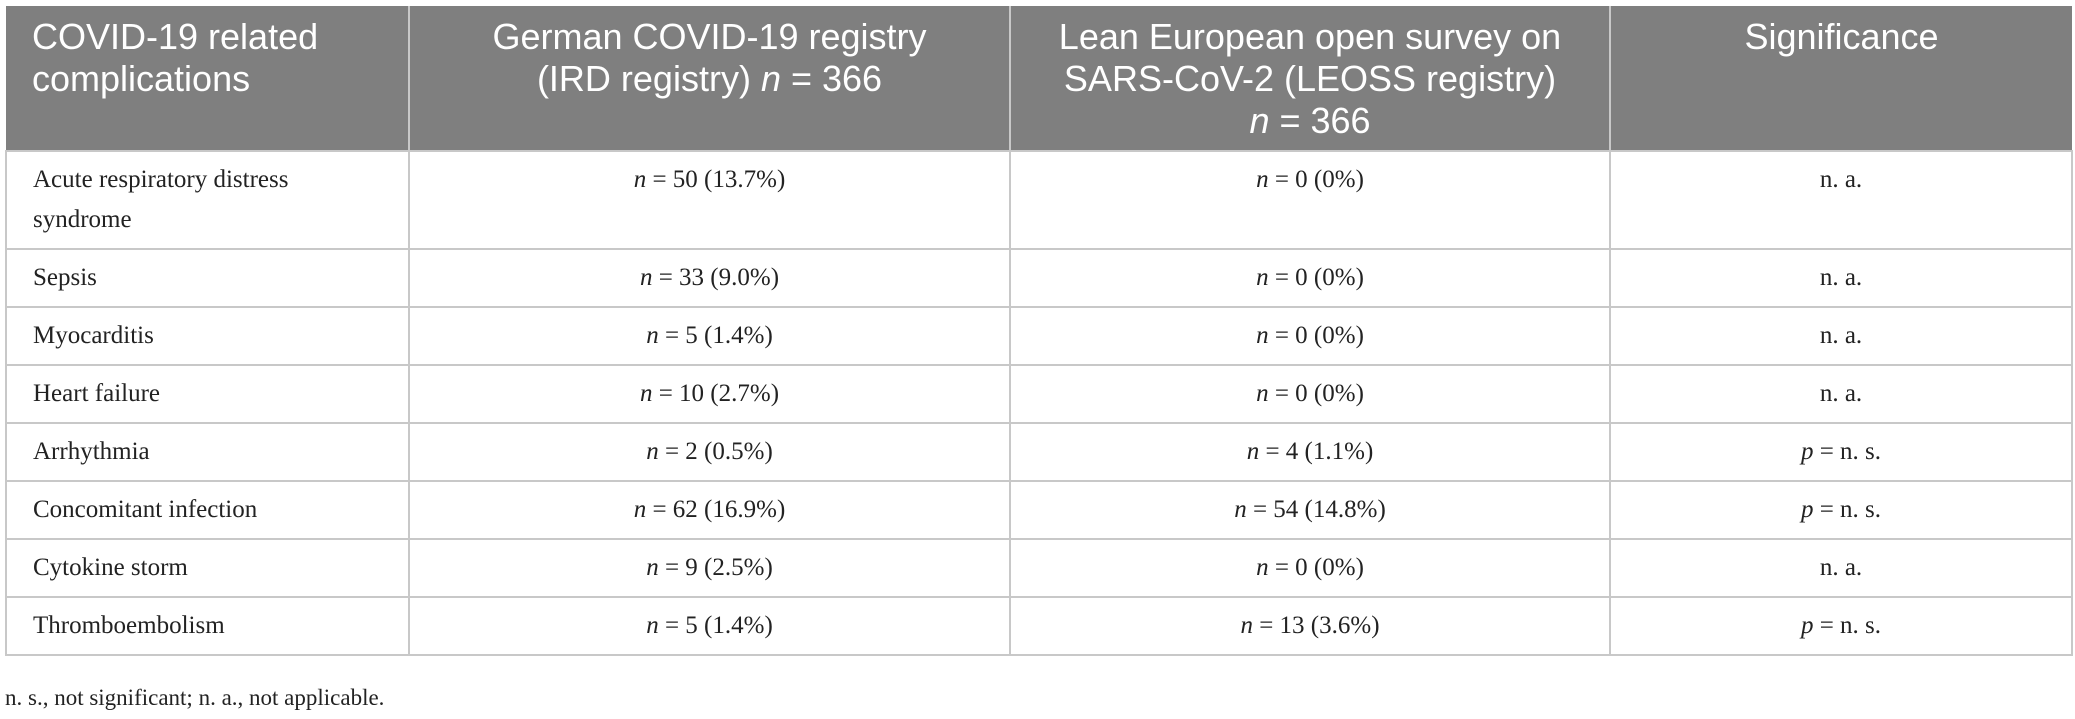 This screenshot has height=719, width=2075. I want to click on ird-value: = 5 (1.4%), so click(715, 625).